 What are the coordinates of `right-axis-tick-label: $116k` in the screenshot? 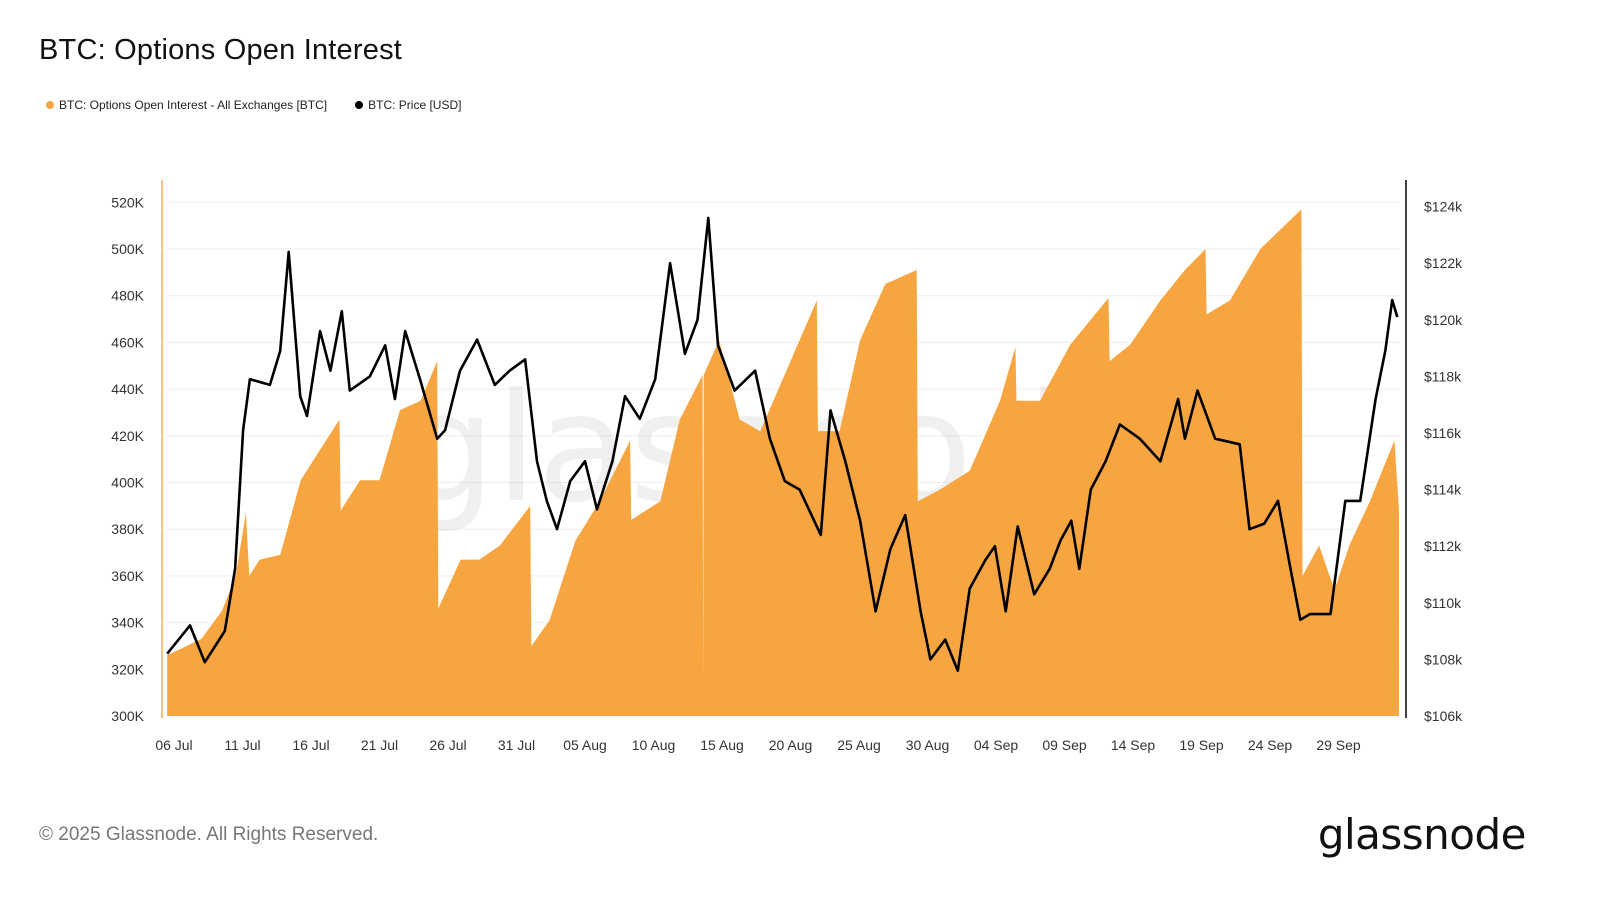 It's located at (1443, 433).